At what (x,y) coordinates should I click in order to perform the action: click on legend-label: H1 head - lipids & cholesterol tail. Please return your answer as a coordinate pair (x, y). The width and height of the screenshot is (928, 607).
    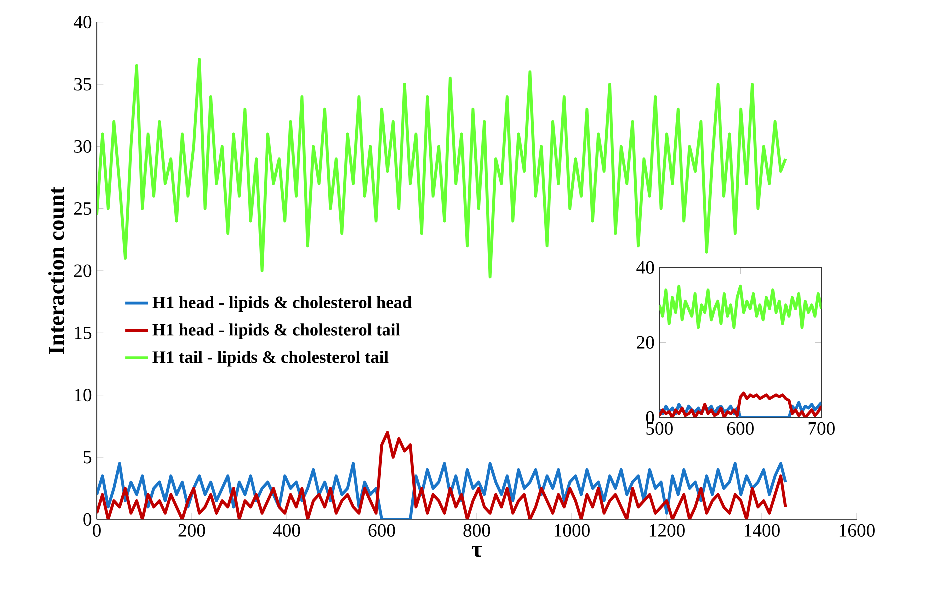
    Looking at the image, I should click on (276, 332).